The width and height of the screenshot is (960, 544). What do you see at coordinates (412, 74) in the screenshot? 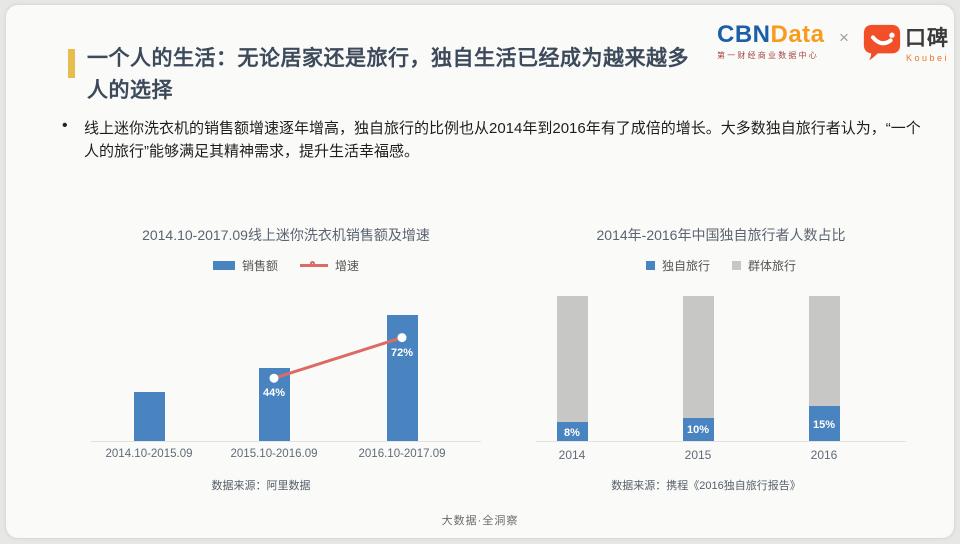
I see `page-title: 一个人的生活：无论居家还是旅行，独自生活已经成为越来越多 人的选择` at bounding box center [412, 74].